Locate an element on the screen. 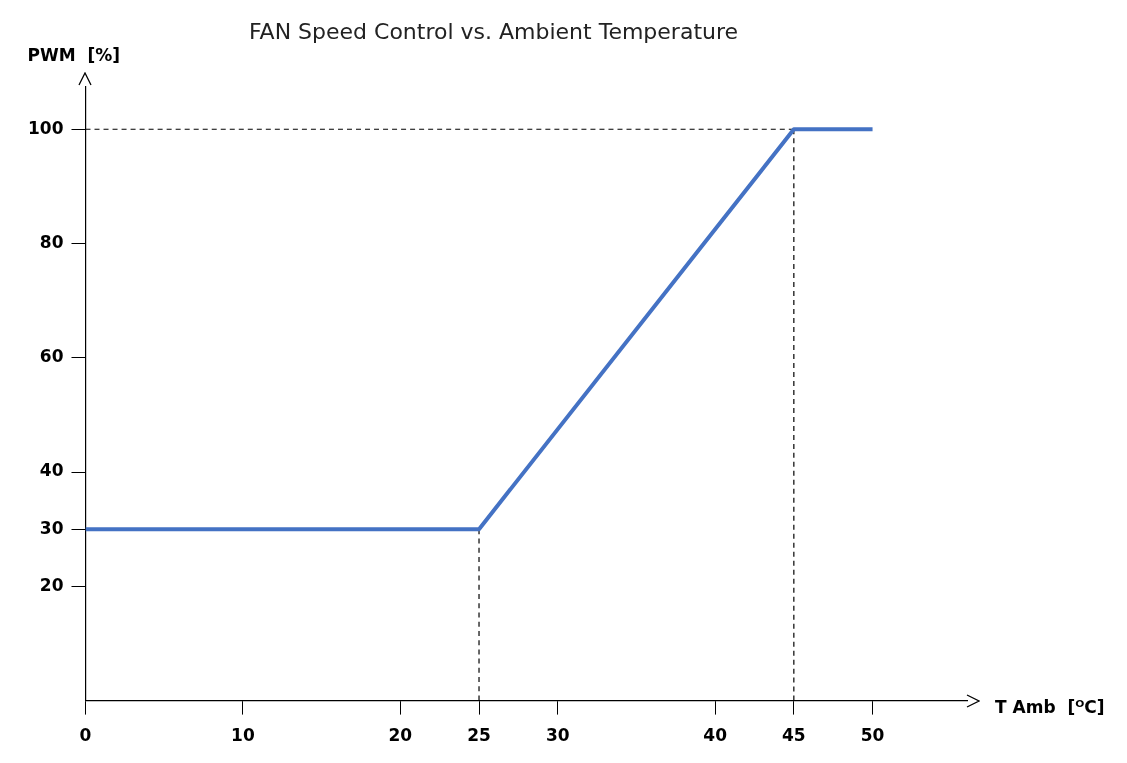  x-tick-label: 10 is located at coordinates (243, 735).